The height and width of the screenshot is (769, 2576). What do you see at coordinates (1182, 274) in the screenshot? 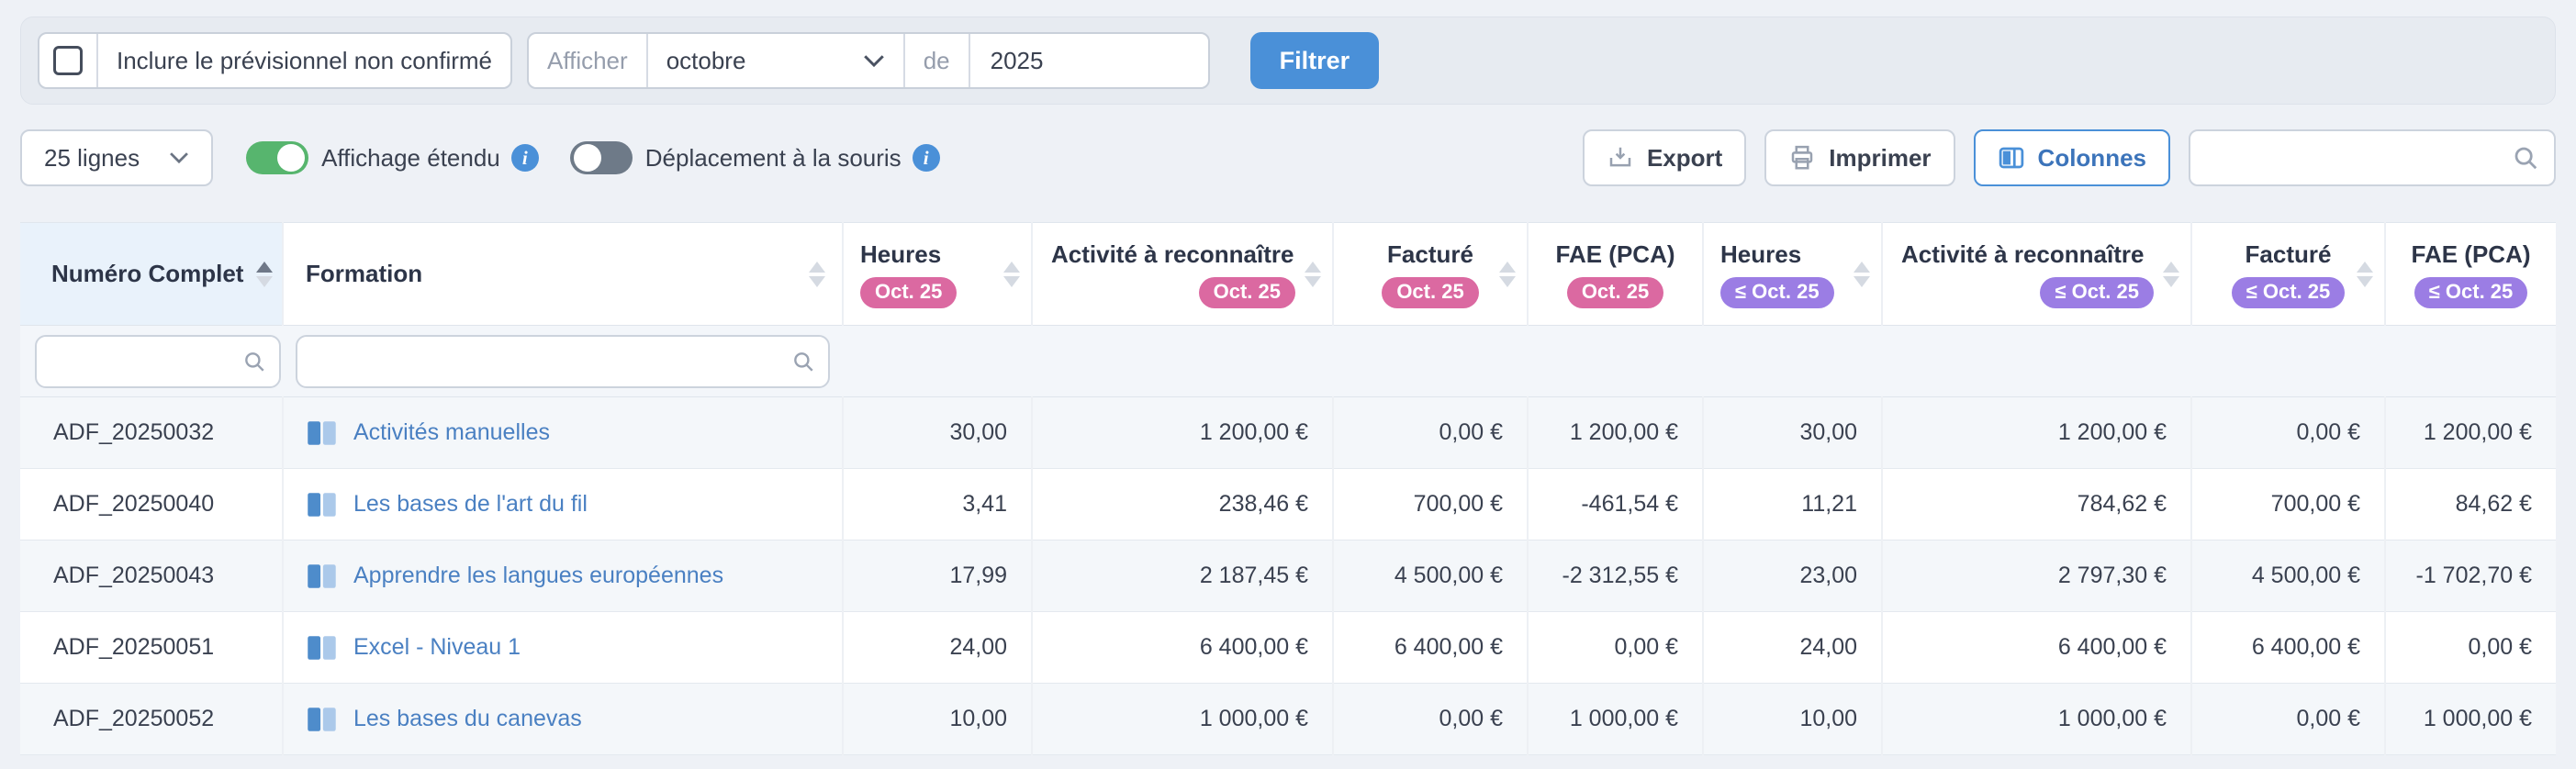
I see `column-header-activite-a-reconnaitre-oct-25: Activité à reconnaître Oct. 25` at bounding box center [1182, 274].